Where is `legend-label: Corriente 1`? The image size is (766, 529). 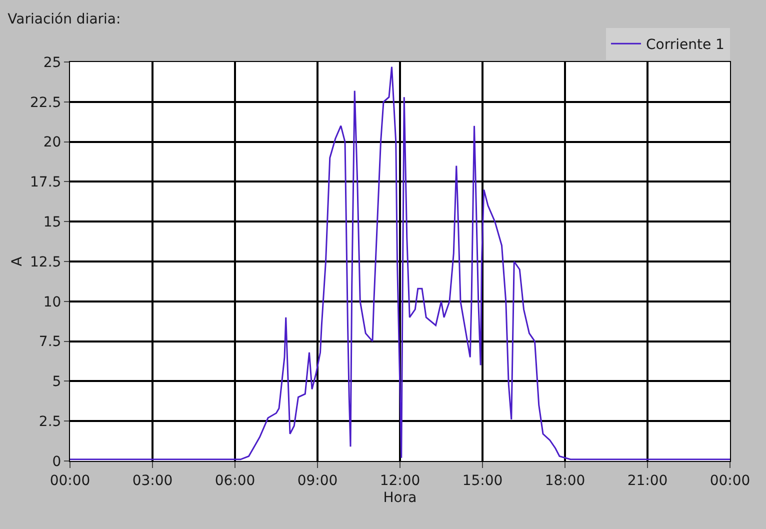 legend-label: Corriente 1 is located at coordinates (685, 45).